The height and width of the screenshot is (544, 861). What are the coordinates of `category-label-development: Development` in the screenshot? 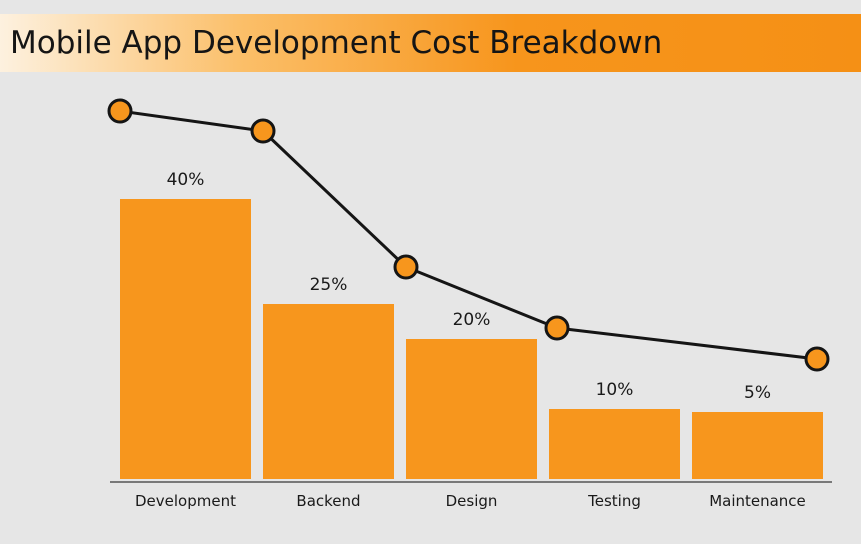 It's located at (185, 501).